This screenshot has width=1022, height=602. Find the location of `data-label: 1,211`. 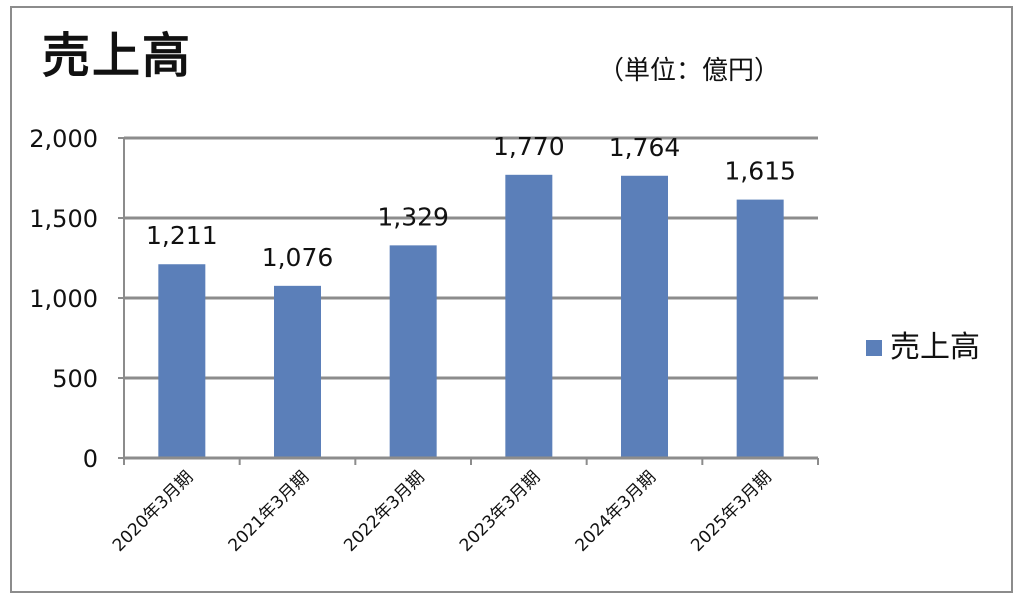

data-label: 1,211 is located at coordinates (182, 235).